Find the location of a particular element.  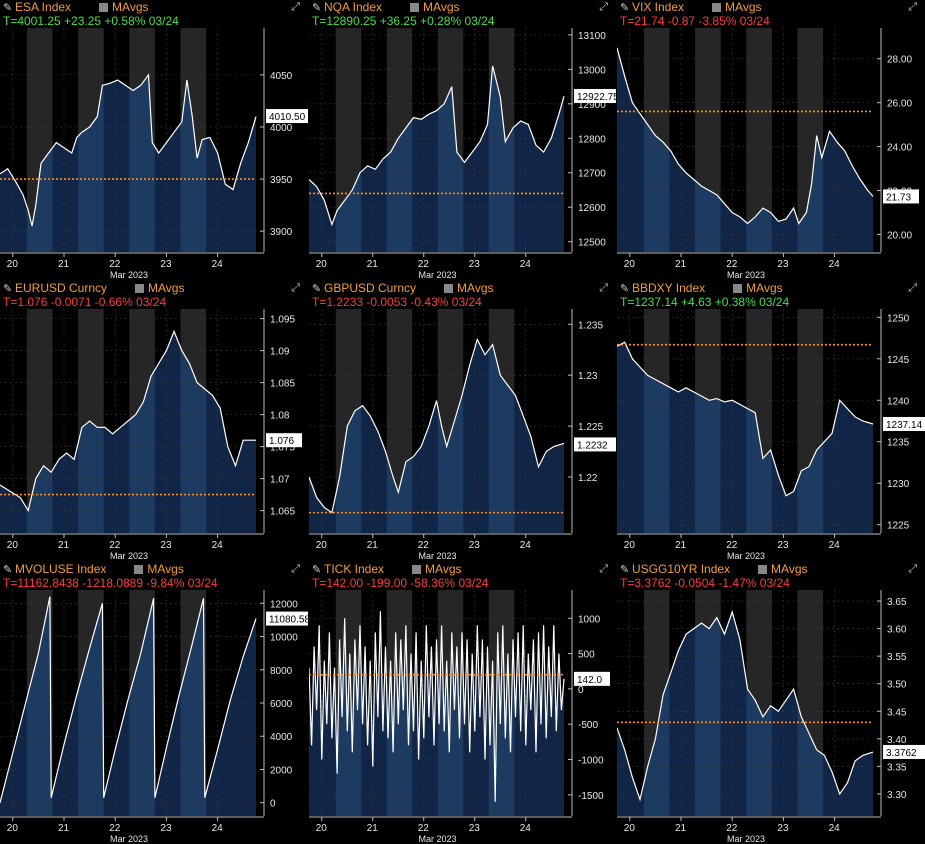

ticker-label: USGG10YR Index is located at coordinates (681, 569).